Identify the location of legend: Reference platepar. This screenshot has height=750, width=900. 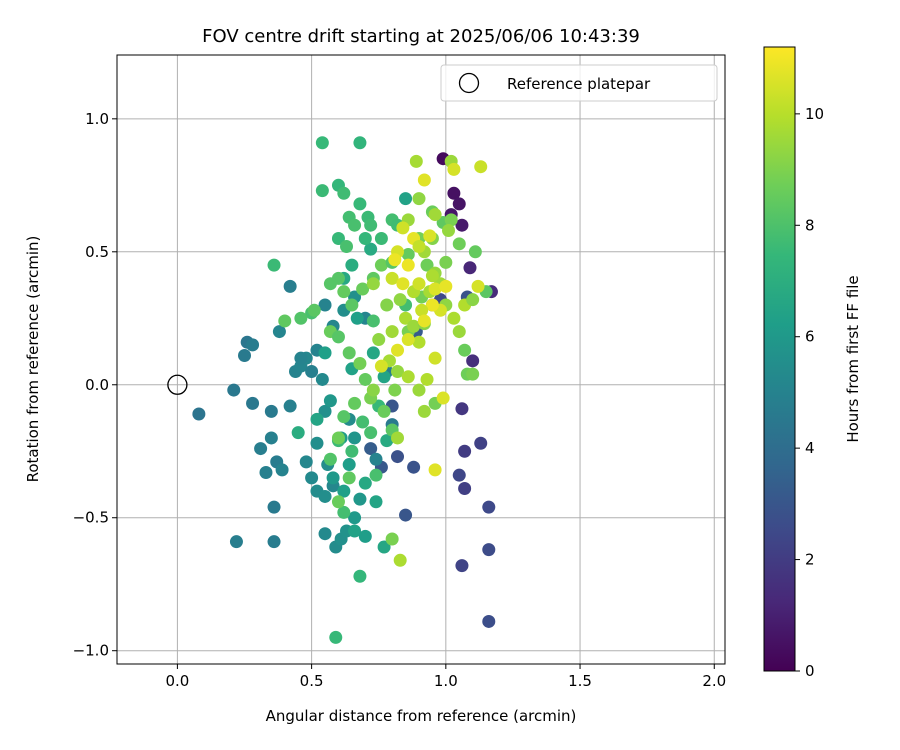
(579, 83).